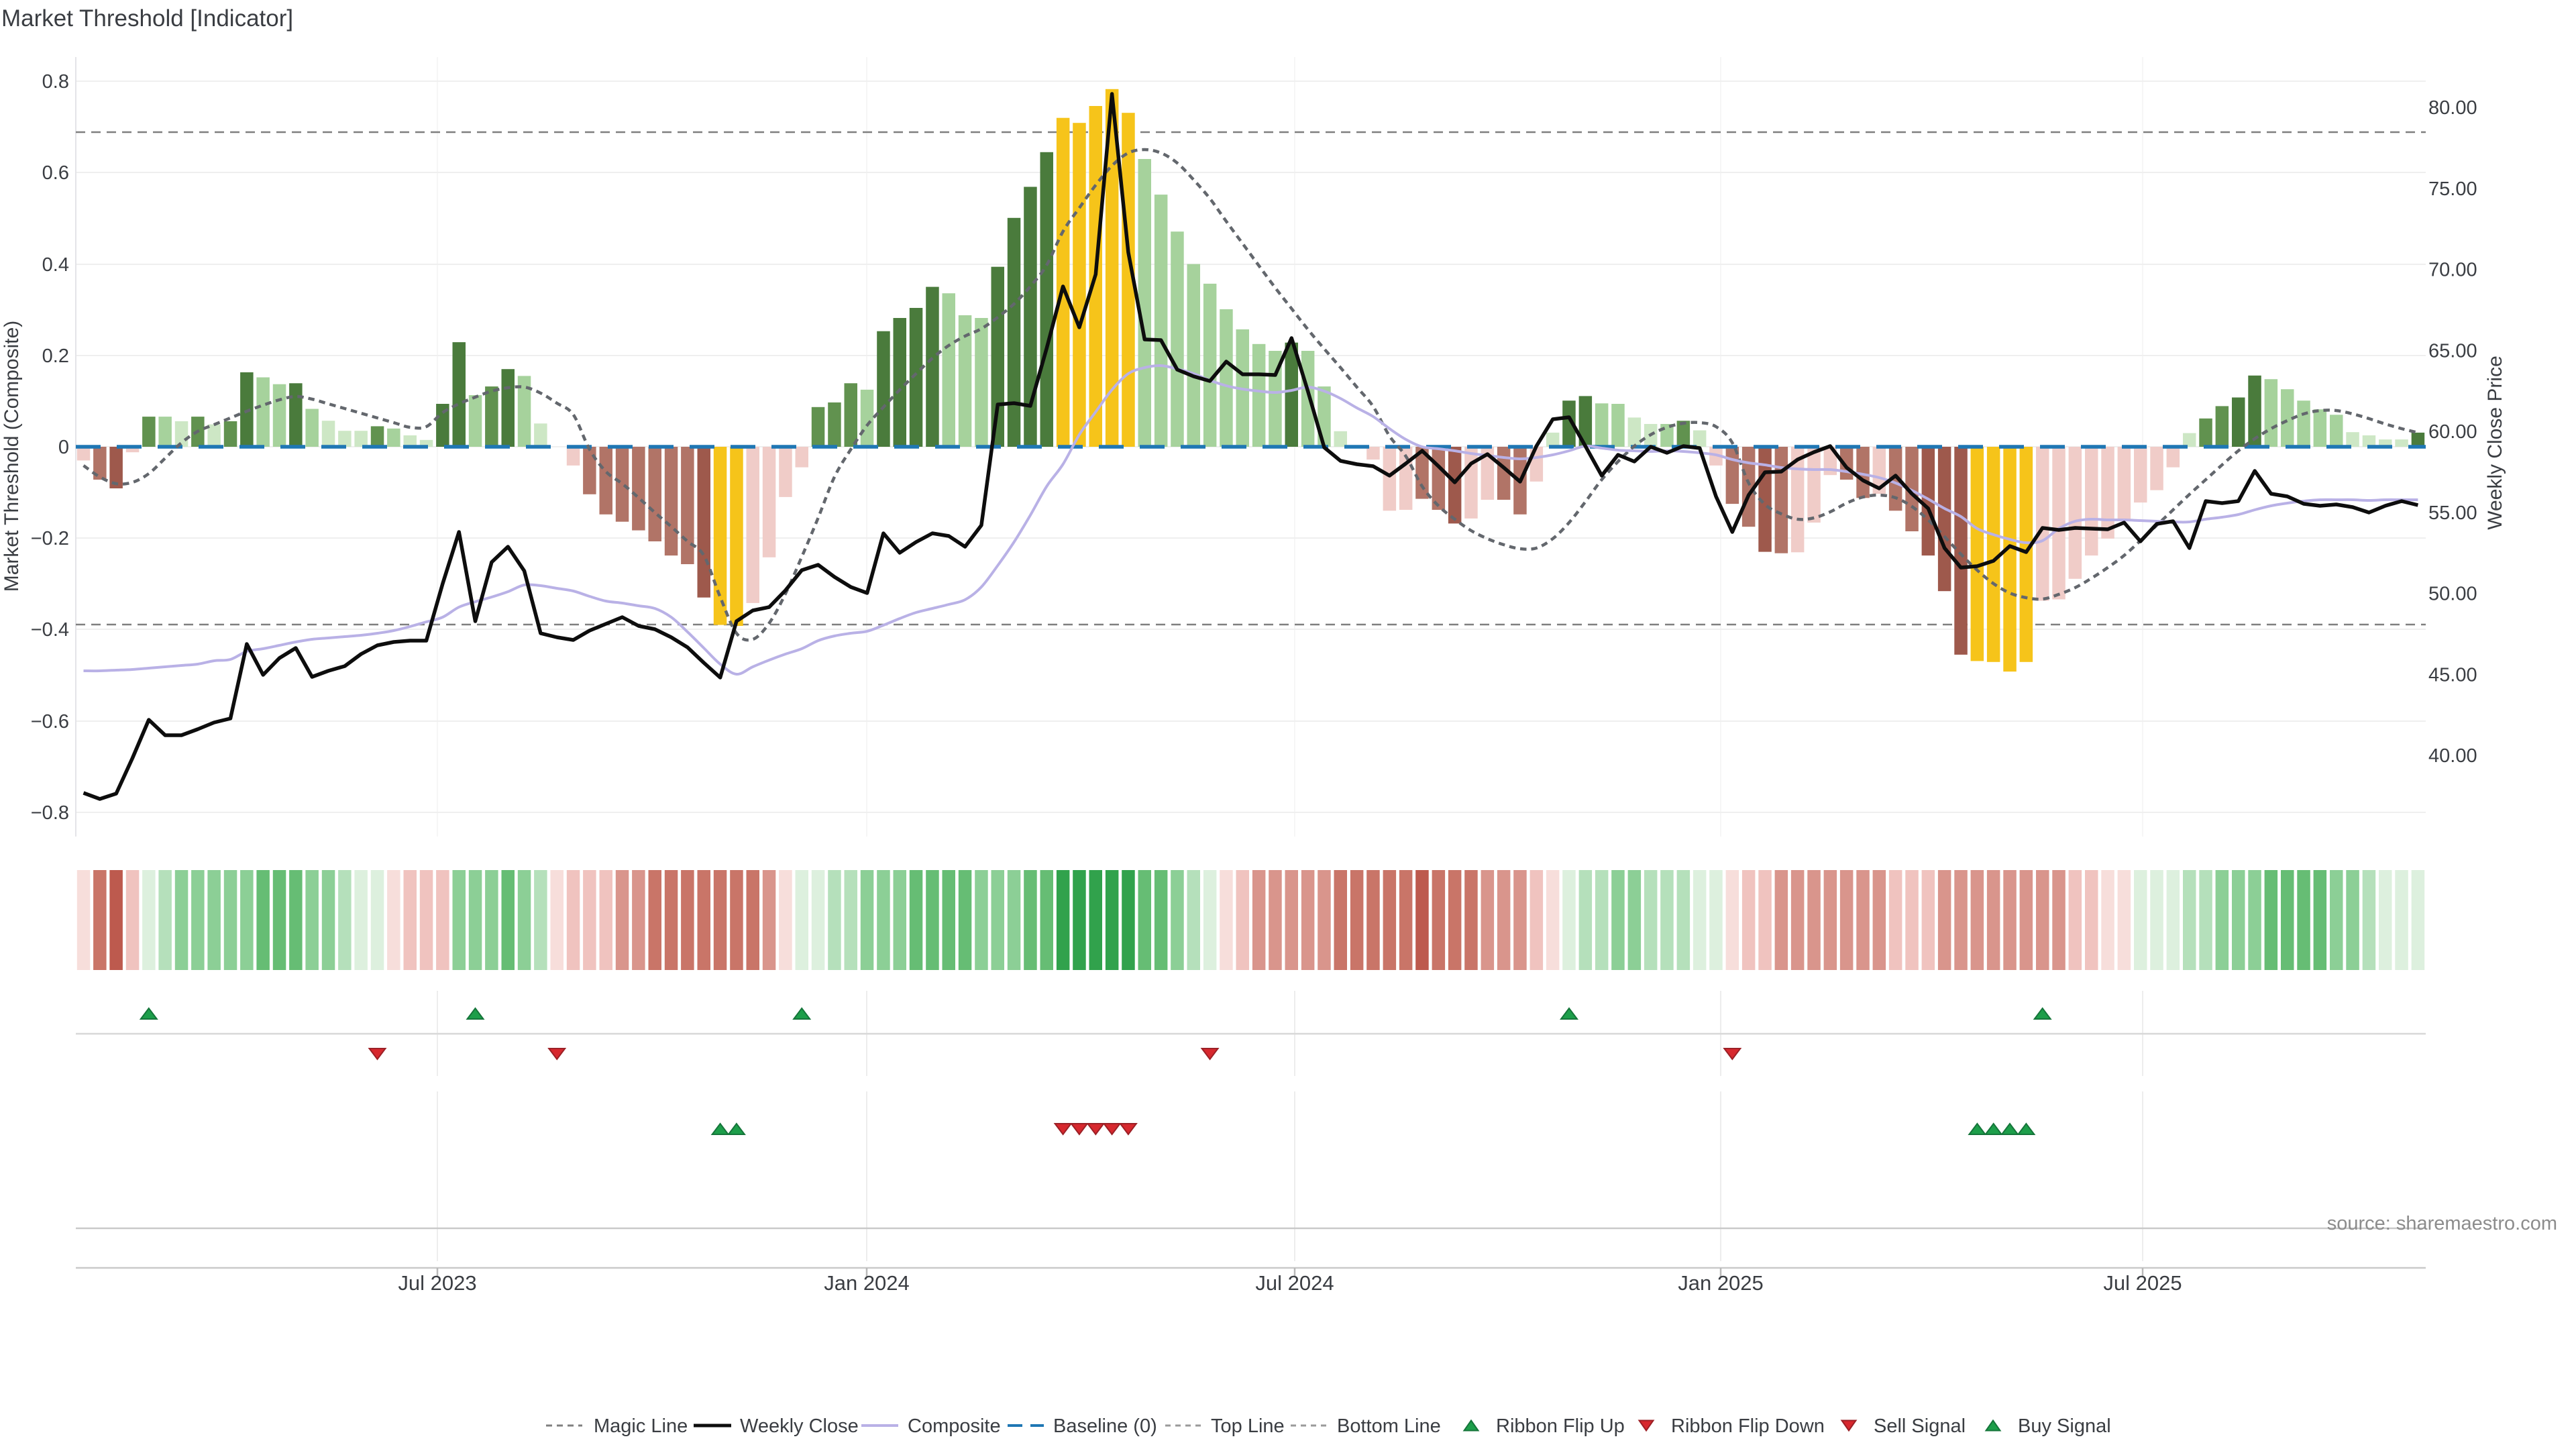 The height and width of the screenshot is (1449, 2576). Describe the element at coordinates (2495, 443) in the screenshot. I see `svg-text: Weekly Close Price` at that location.